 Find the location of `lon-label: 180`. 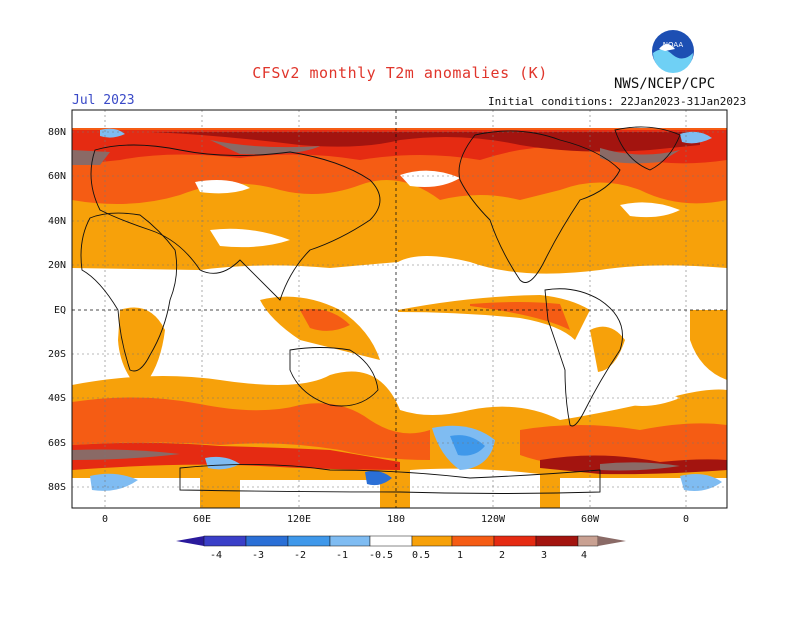

lon-label: 180 is located at coordinates (396, 519).